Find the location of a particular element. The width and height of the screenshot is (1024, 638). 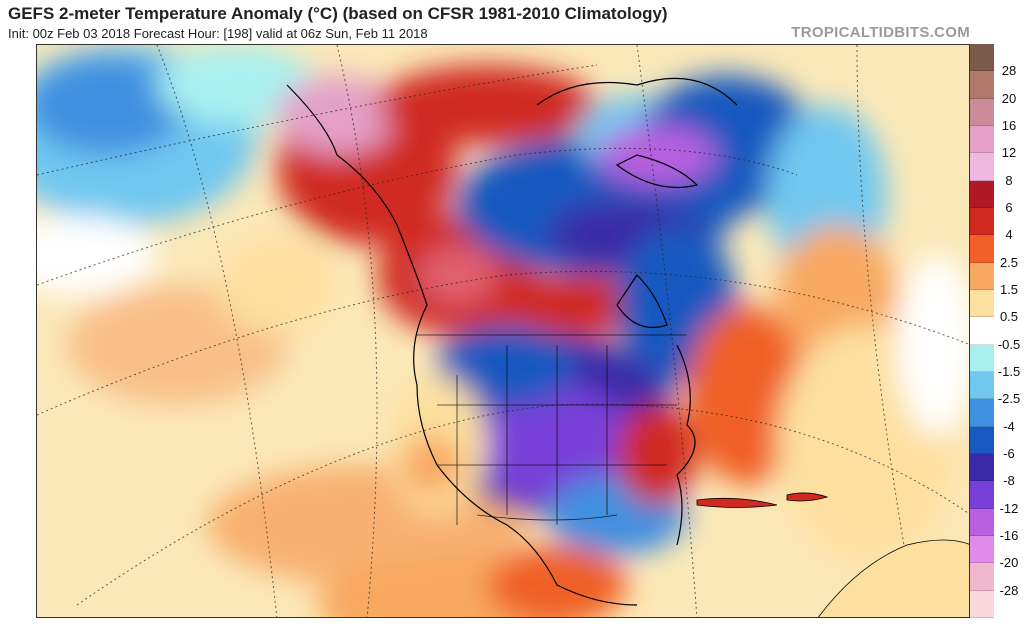

colorbar-label: -6 is located at coordinates (1009, 453).